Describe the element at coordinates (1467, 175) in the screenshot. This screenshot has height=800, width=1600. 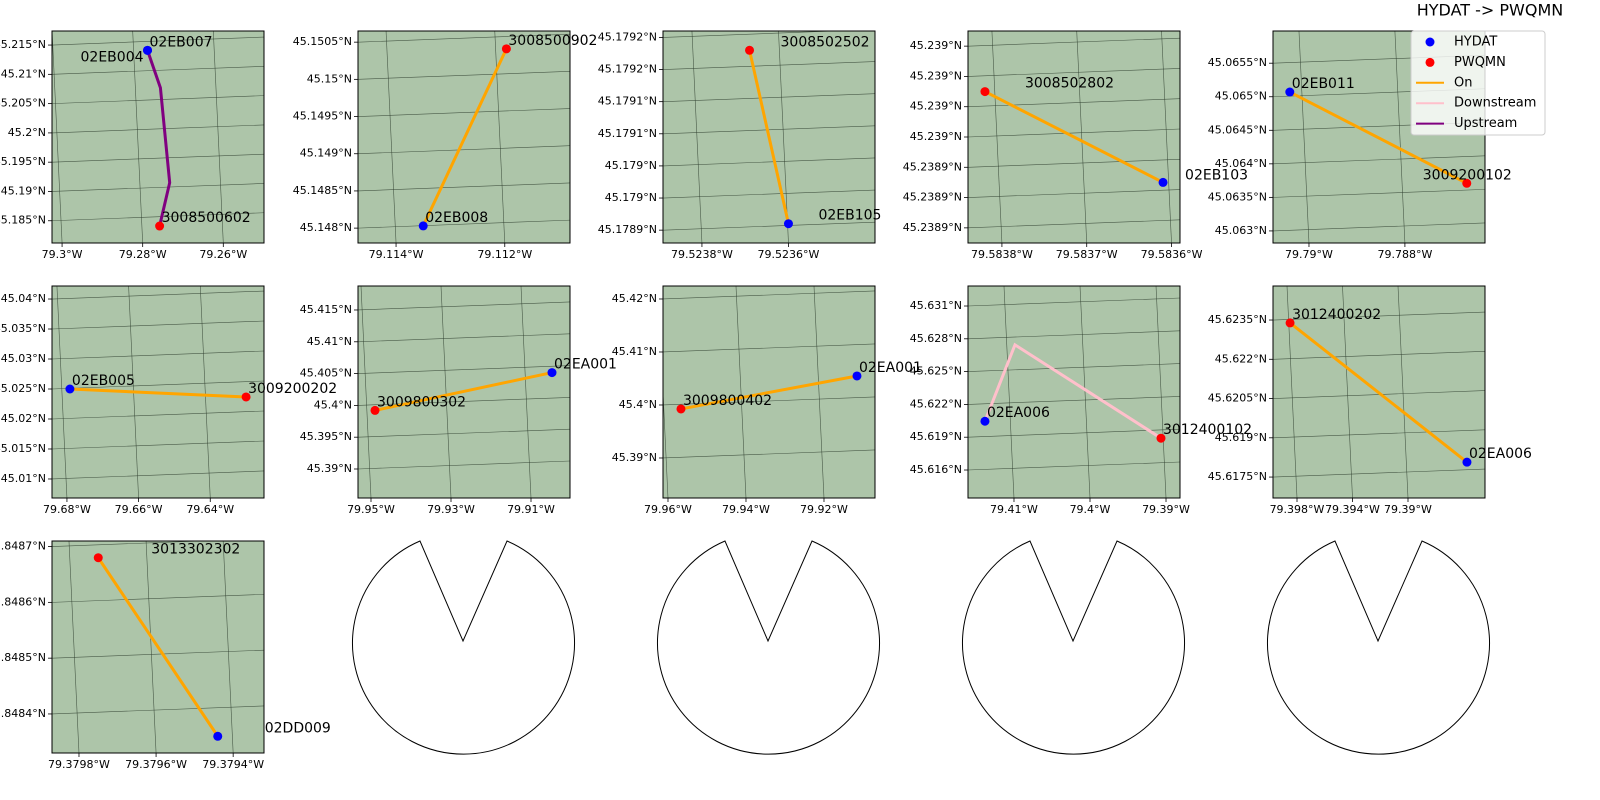
I see `station-label: 3009200102` at that location.